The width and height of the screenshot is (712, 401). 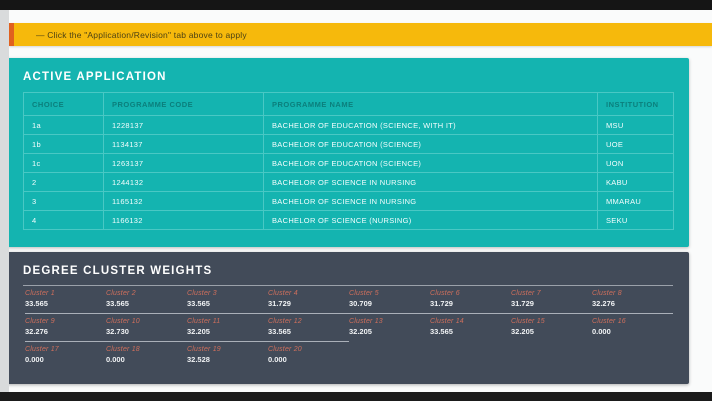 What do you see at coordinates (121, 293) in the screenshot?
I see `cluster-label: Cluster 2` at bounding box center [121, 293].